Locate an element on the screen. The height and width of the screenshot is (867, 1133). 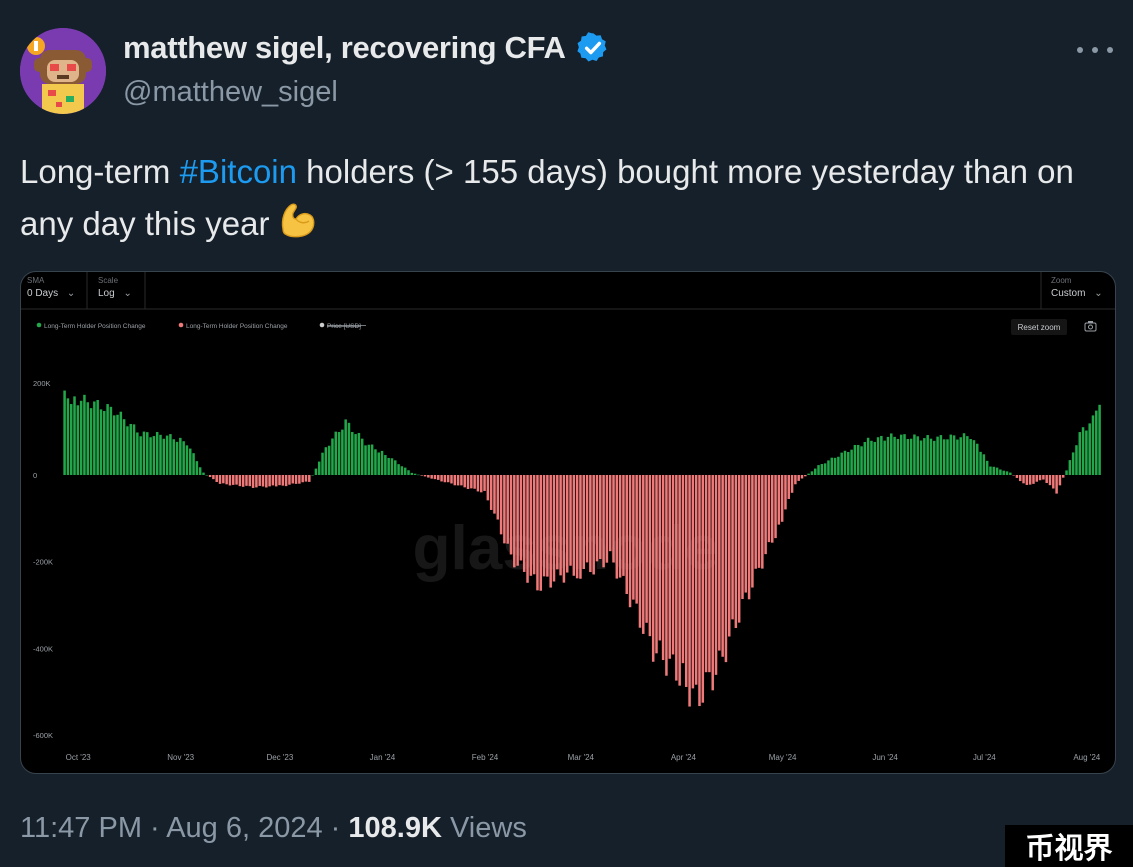
y-tick-label: -400K is located at coordinates (43, 648).